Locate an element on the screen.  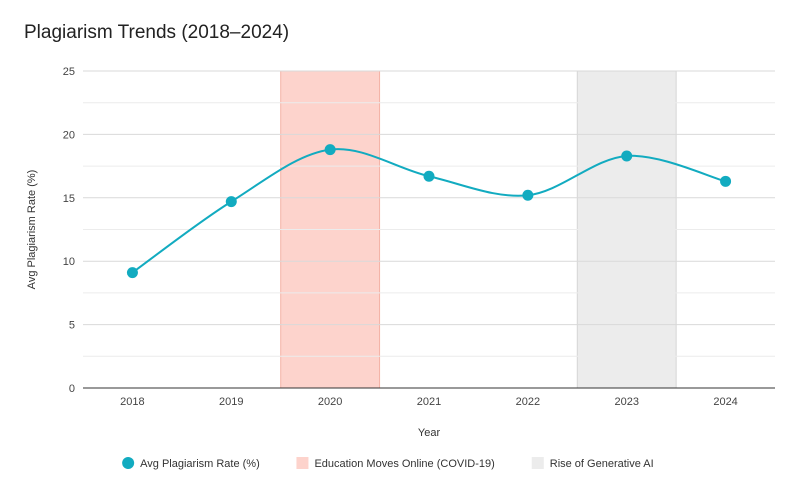
x-tick-label: 2019 is located at coordinates (231, 402).